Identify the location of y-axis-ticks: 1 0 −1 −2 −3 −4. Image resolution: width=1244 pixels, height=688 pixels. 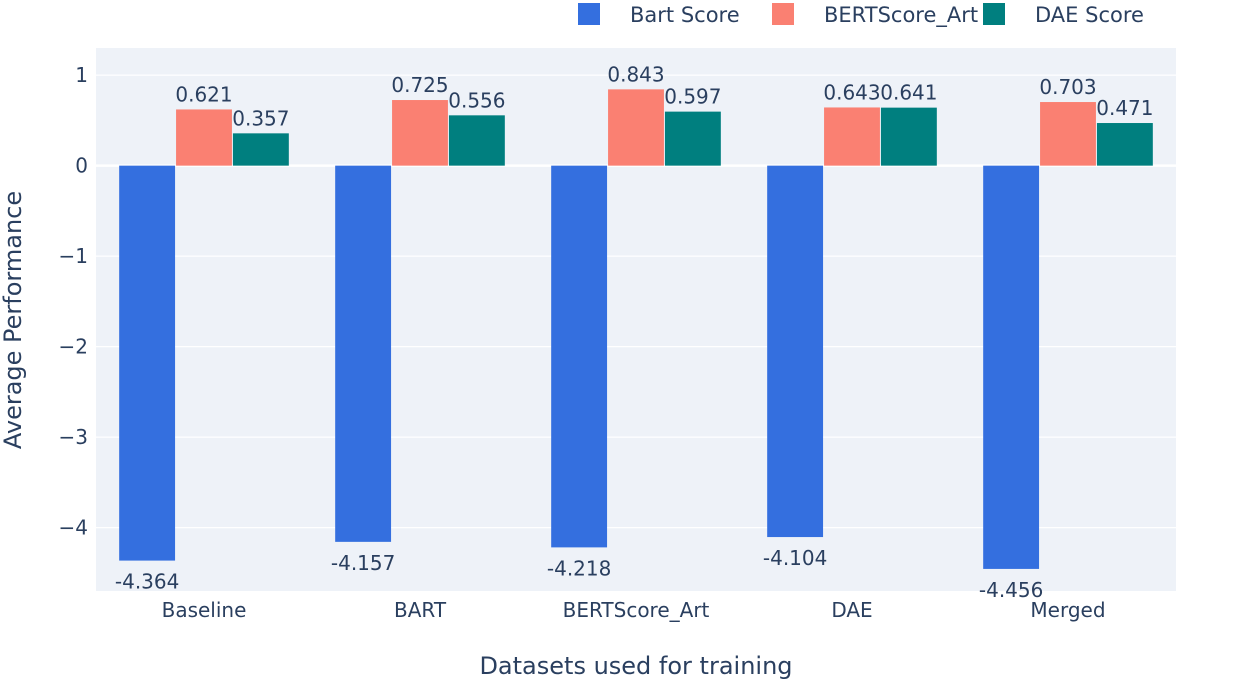
(73, 301).